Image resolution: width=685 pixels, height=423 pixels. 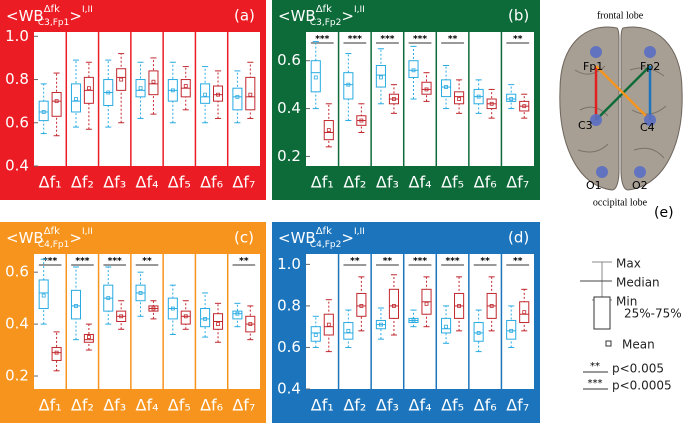 I want to click on panel-title: <WBΔfk C4,Fp2>I,II, so click(x=321, y=238).